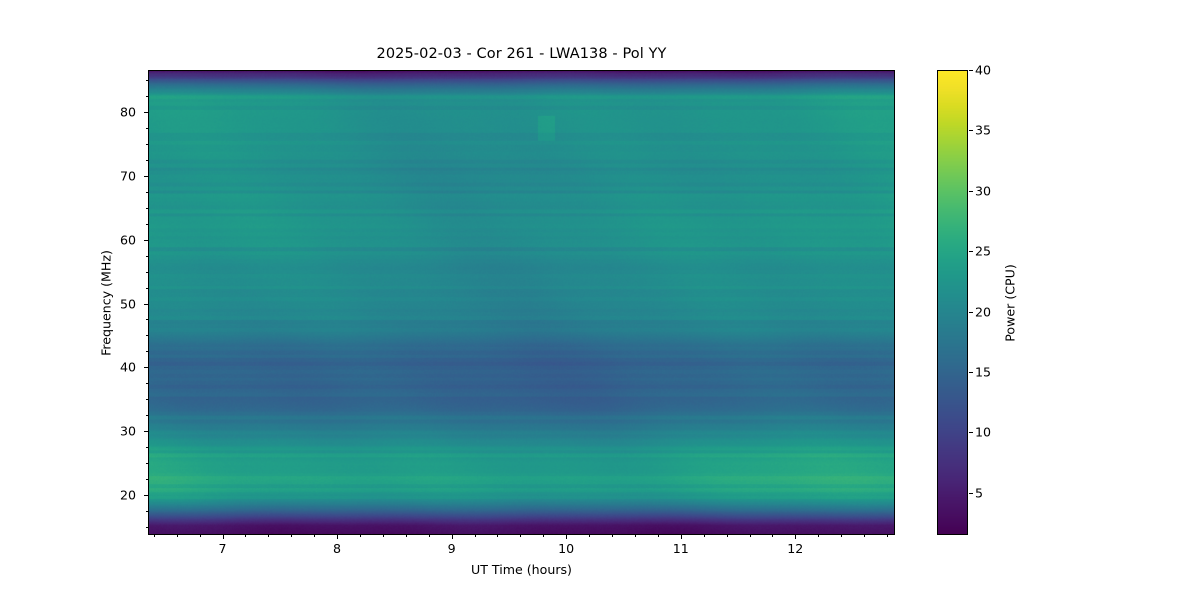 This screenshot has width=1200, height=600. What do you see at coordinates (983, 312) in the screenshot?
I see `colorbar-tick-label: 20` at bounding box center [983, 312].